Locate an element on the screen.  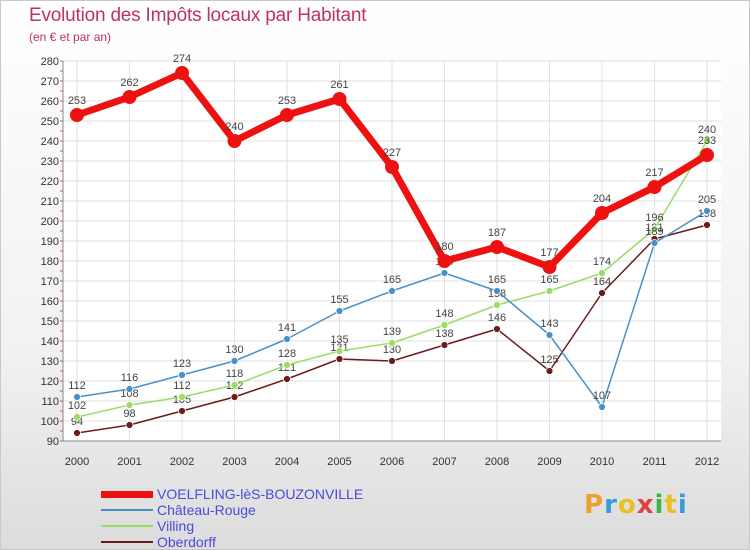
data-label: 240 is located at coordinates (707, 130).